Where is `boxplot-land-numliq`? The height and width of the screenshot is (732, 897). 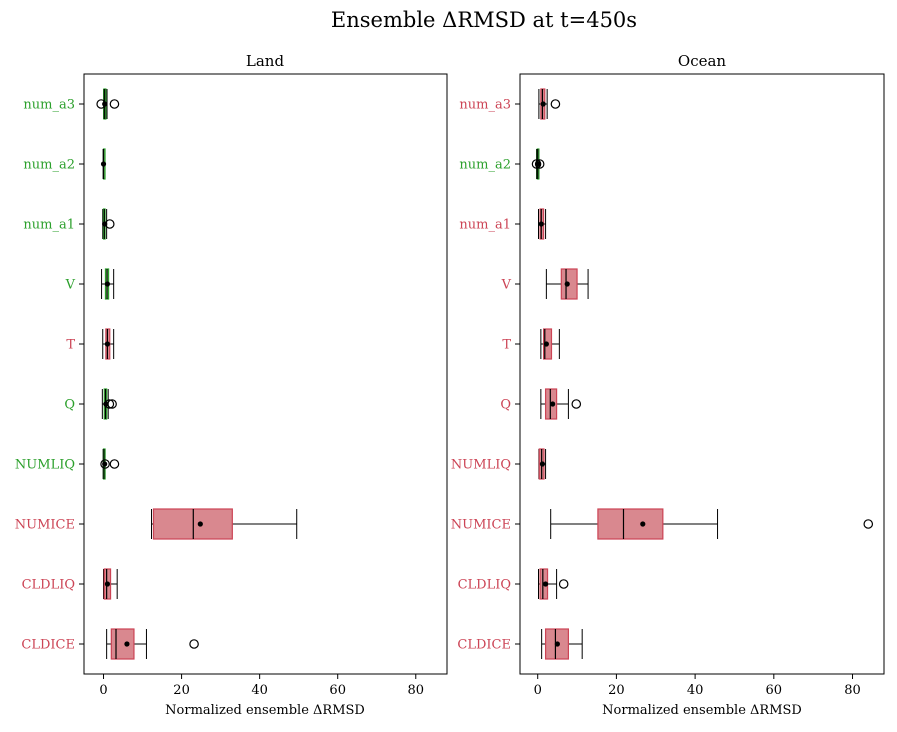
boxplot-land-numliq is located at coordinates (110, 464).